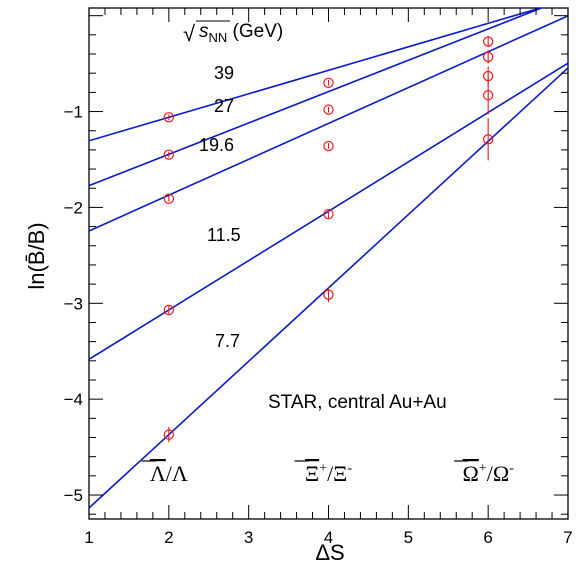 The image size is (576, 569). Describe the element at coordinates (470, 473) in the screenshot. I see `particle-antibaryon: Ω` at that location.